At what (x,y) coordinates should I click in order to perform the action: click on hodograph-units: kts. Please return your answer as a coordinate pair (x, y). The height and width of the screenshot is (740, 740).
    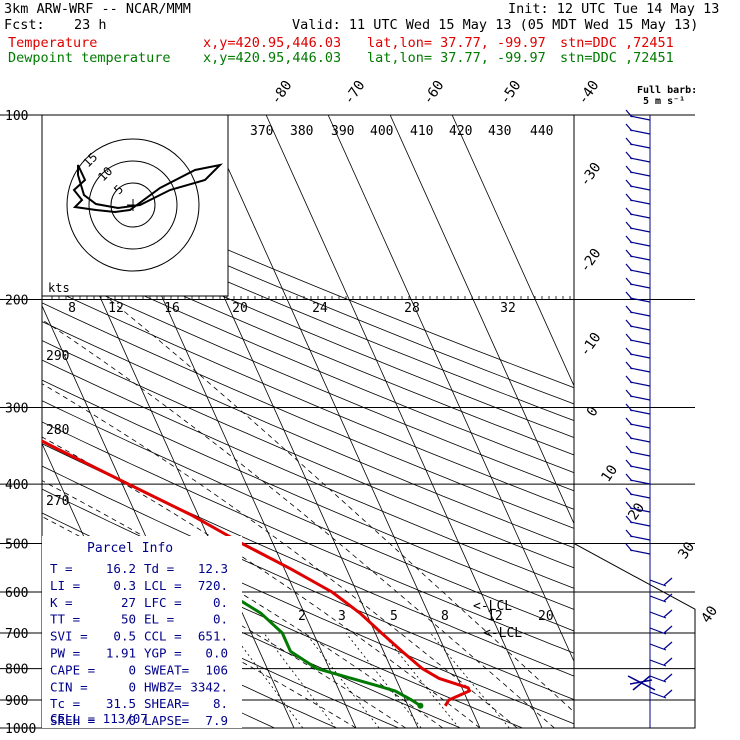
    Looking at the image, I should click on (59, 288).